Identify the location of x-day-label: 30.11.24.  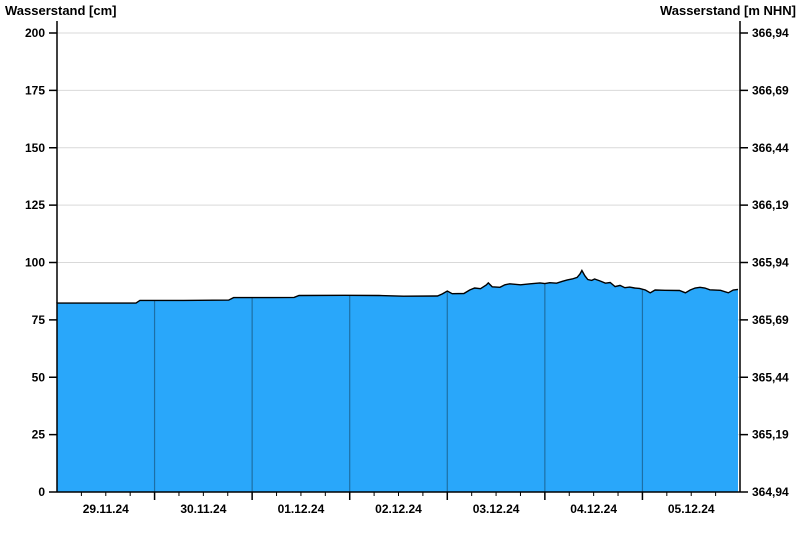
(203, 509).